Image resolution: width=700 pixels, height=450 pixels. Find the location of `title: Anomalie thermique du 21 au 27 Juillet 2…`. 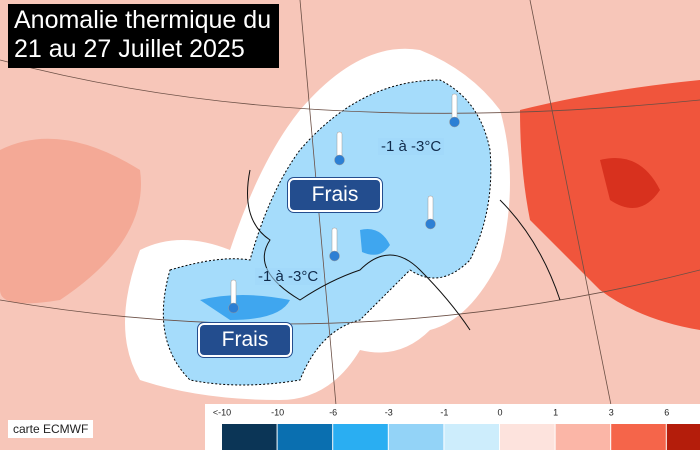

title: Anomalie thermique du 21 au 27 Juillet 2… is located at coordinates (144, 36).